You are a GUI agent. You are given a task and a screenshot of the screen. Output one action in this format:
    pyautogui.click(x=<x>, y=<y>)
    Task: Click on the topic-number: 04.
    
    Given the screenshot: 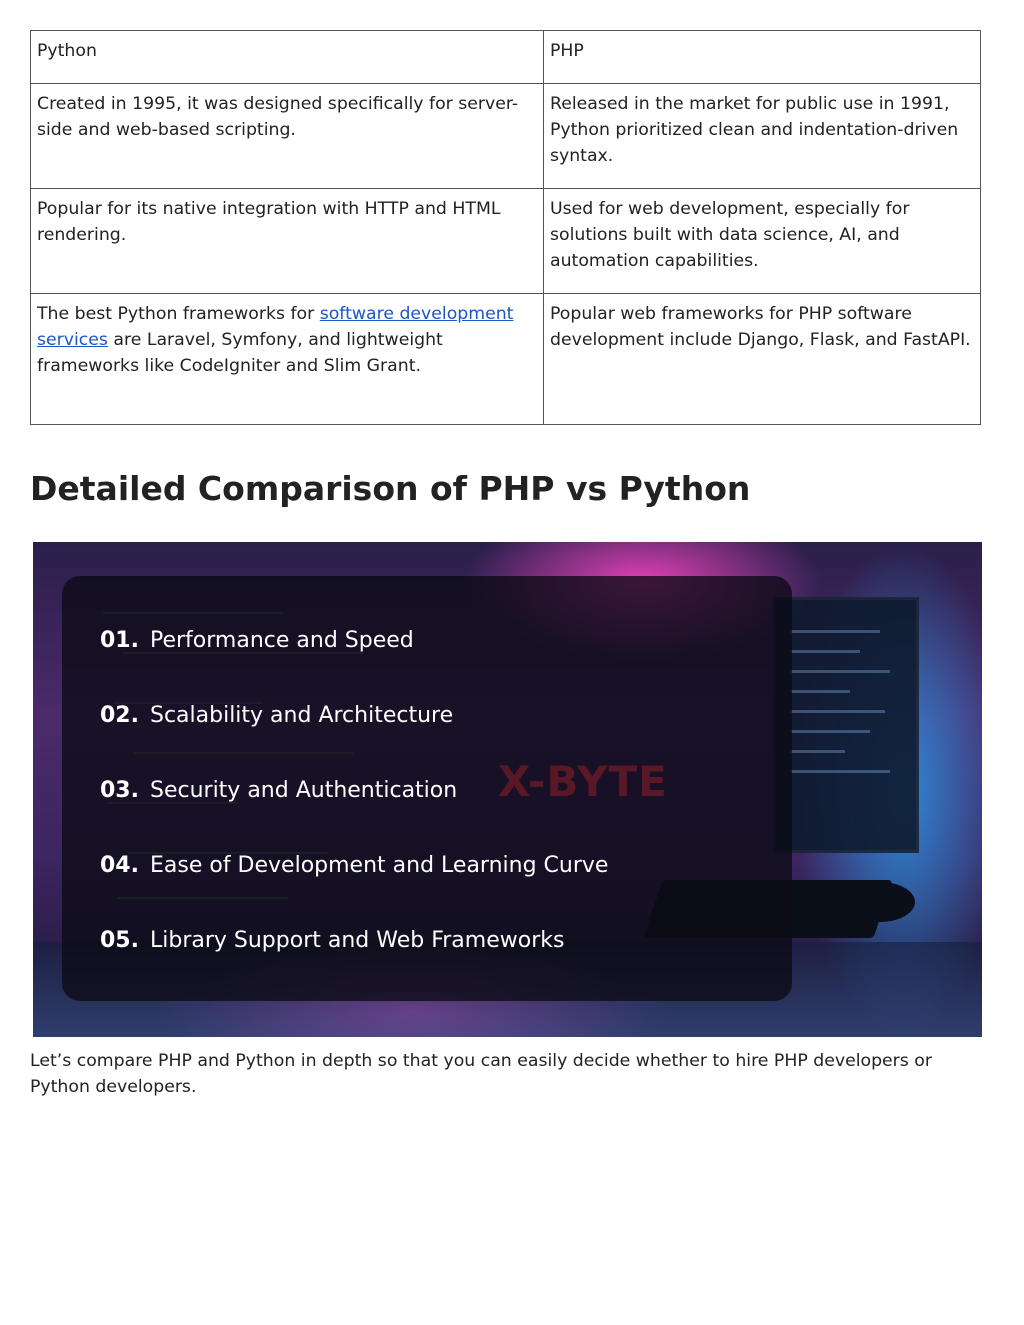 What is the action you would take?
    pyautogui.click(x=119, y=865)
    